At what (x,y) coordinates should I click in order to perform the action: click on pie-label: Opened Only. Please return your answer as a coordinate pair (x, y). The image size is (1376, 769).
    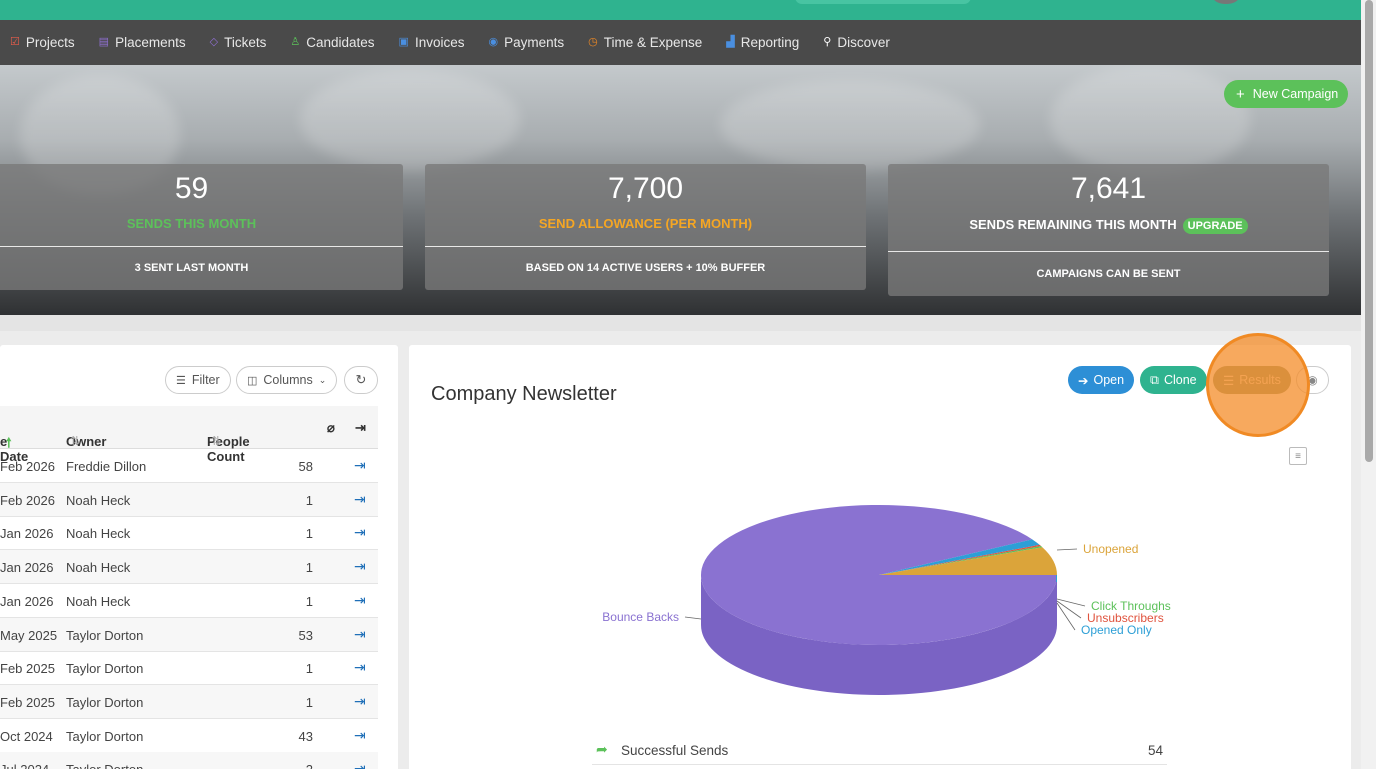
    Looking at the image, I should click on (1116, 630).